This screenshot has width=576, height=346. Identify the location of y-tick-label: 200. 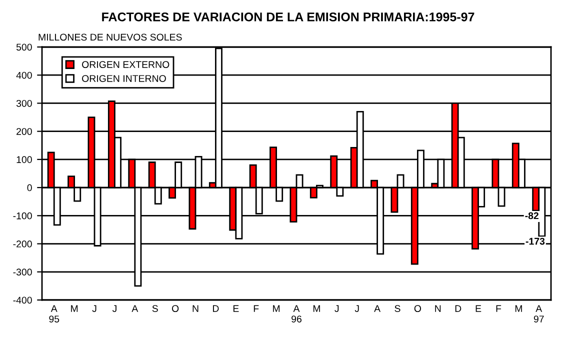
(24, 131).